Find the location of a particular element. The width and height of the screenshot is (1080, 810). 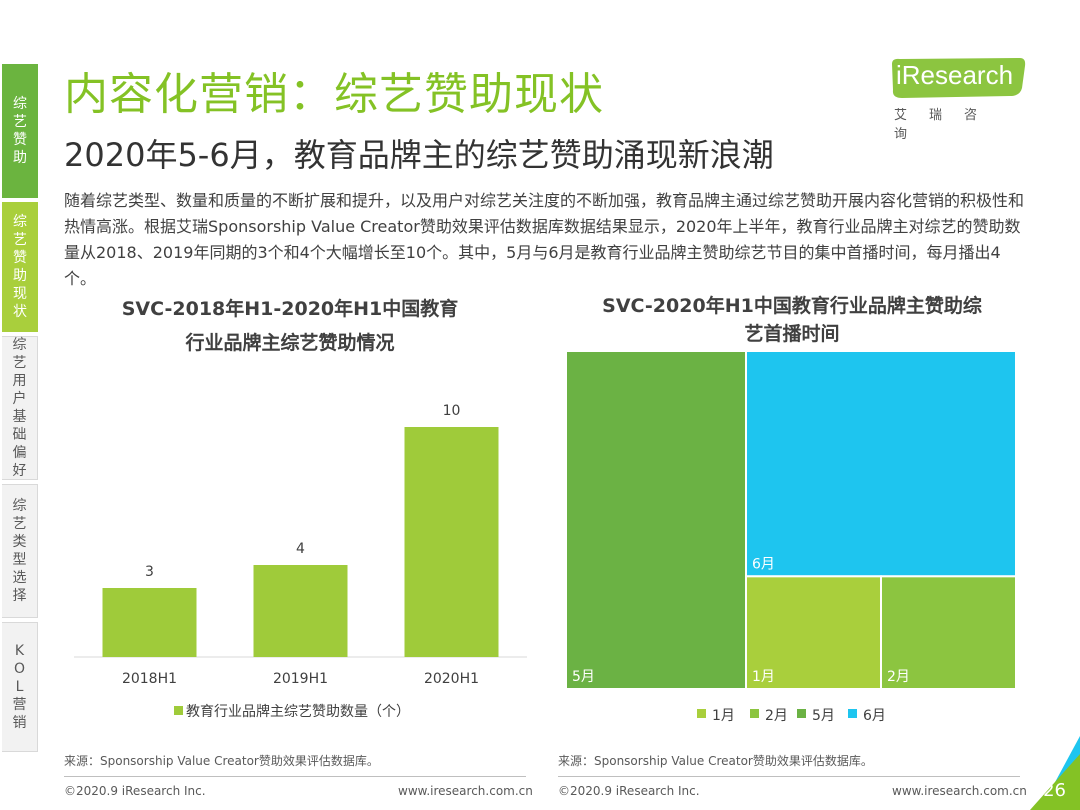

sidebar-tab-sponsorship-status: 综艺赞助现状 is located at coordinates (20, 267).